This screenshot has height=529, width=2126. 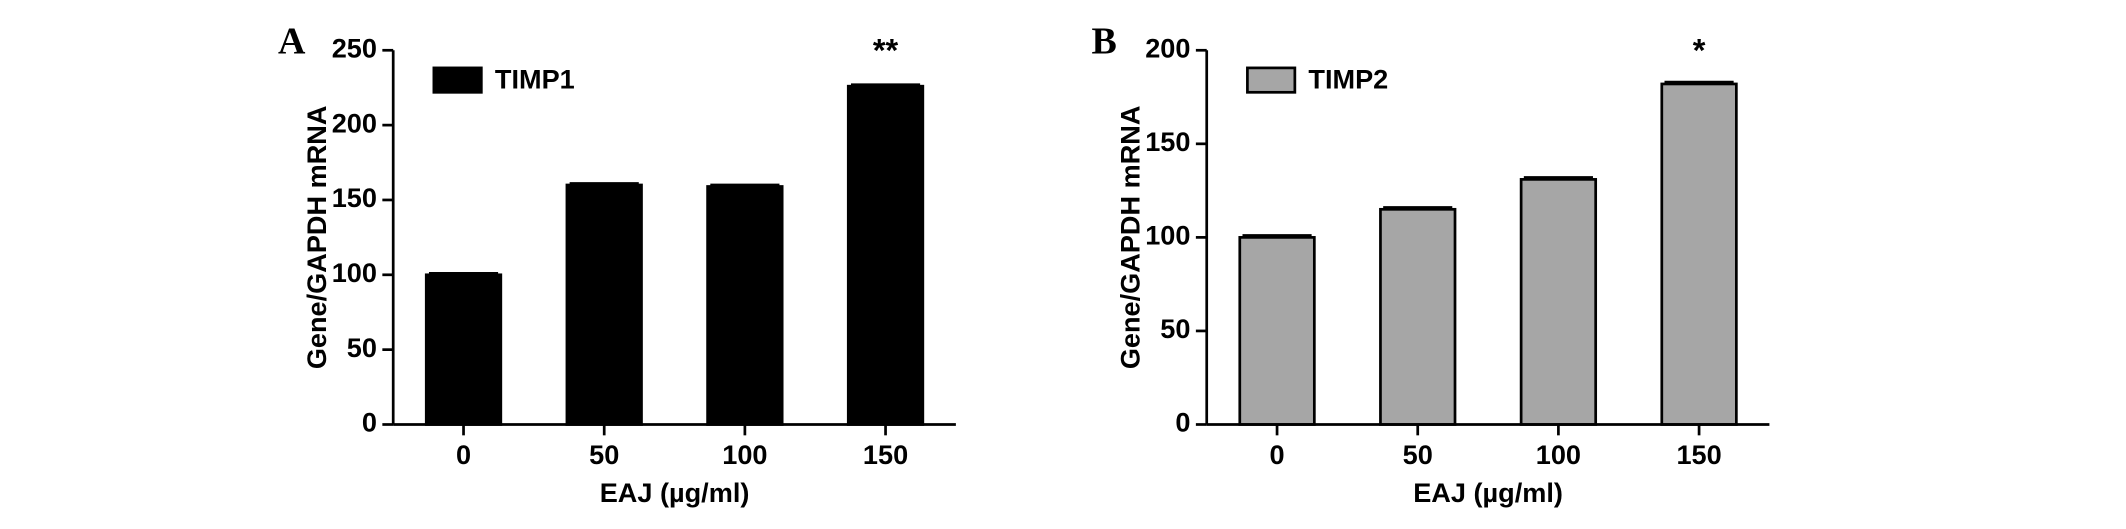 What do you see at coordinates (354, 47) in the screenshot?
I see `y-tick-label: 250` at bounding box center [354, 47].